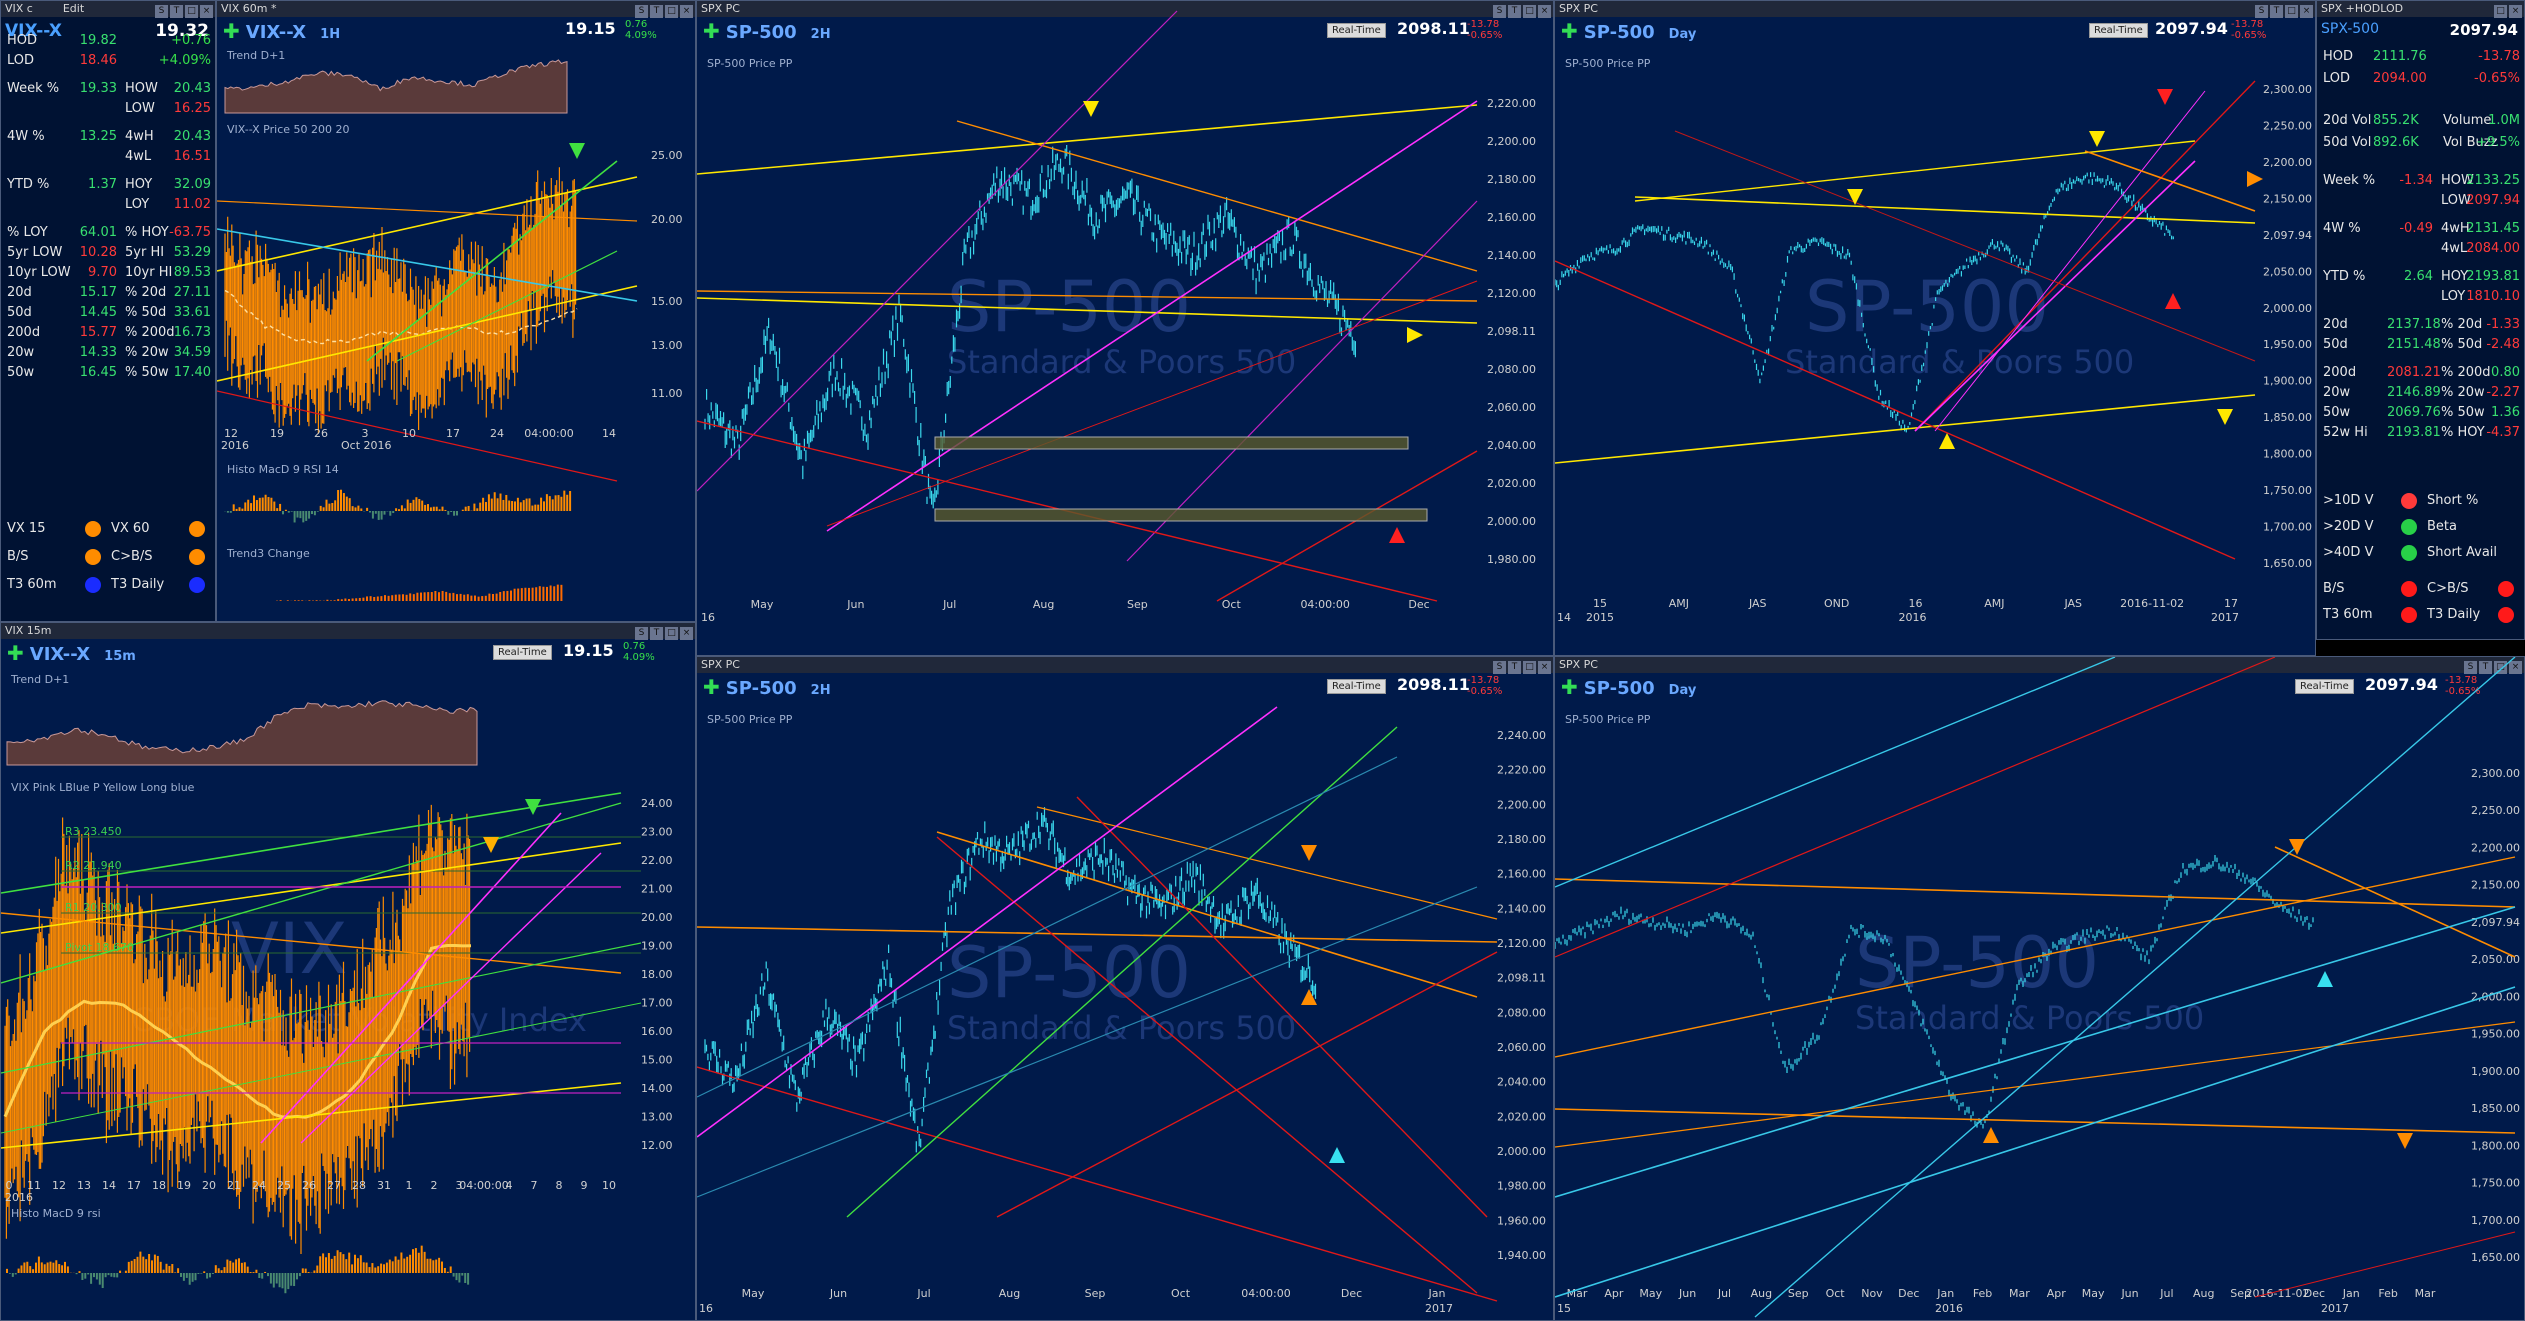  Describe the element at coordinates (109, 254) in the screenshot. I see `stat-row: 5yr LOW 10.28 5yr HI 53.29` at that location.